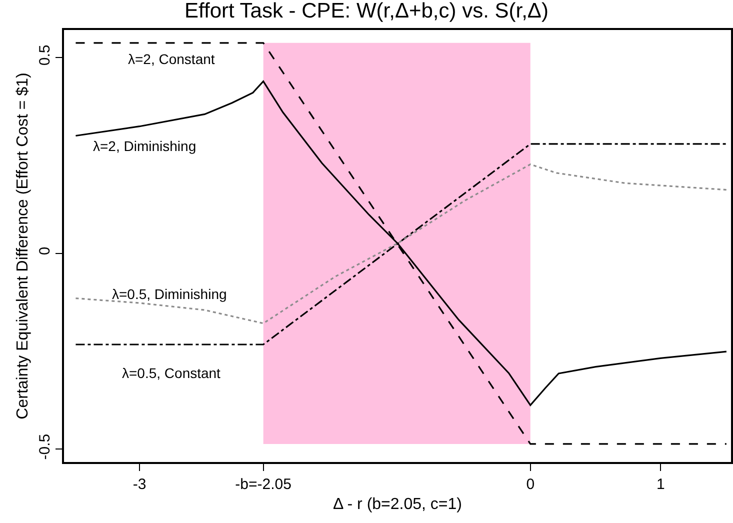 This screenshot has height=523, width=733. Describe the element at coordinates (171, 59) in the screenshot. I see `series-label: λ=2, Constant` at that location.